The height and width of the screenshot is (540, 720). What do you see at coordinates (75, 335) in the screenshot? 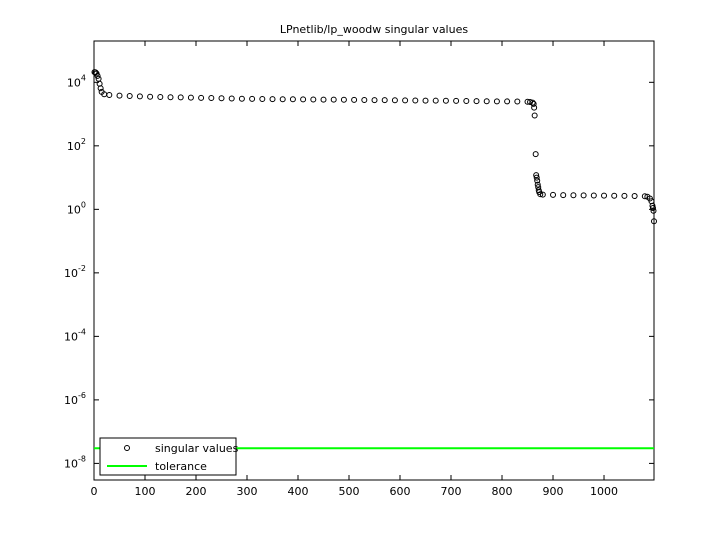
I see `y-tick-label: 10⁻⁴` at bounding box center [75, 335].